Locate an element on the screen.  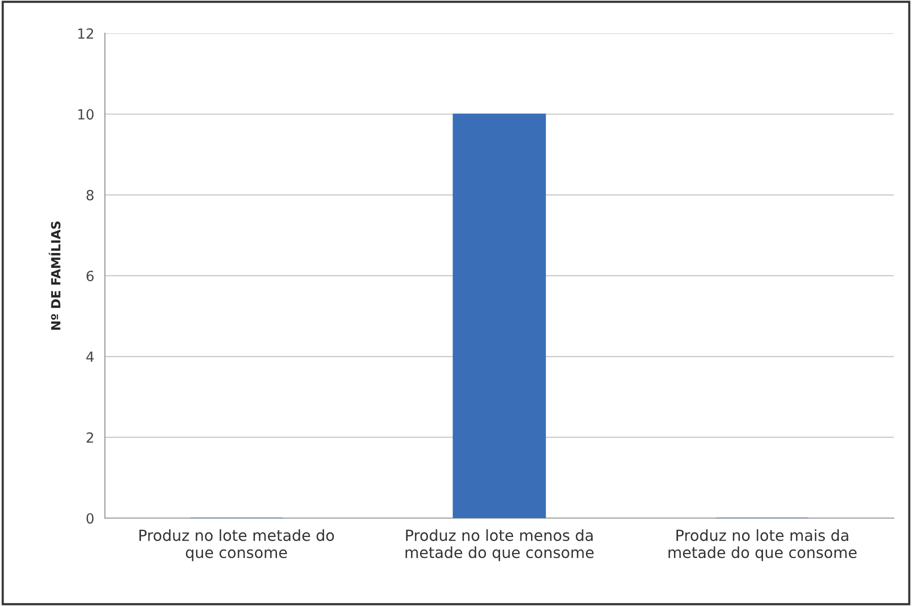
y-tick-label: 8 is located at coordinates (90, 195).